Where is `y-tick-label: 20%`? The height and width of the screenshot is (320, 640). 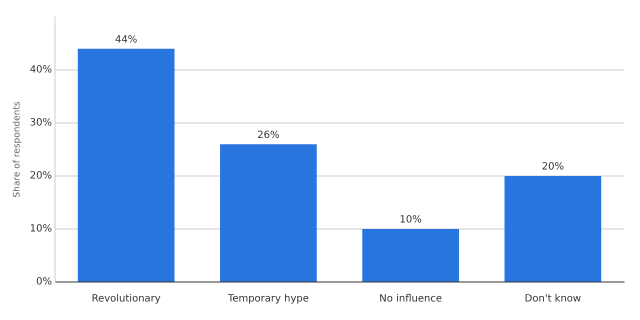
y-tick-label: 20% is located at coordinates (41, 176).